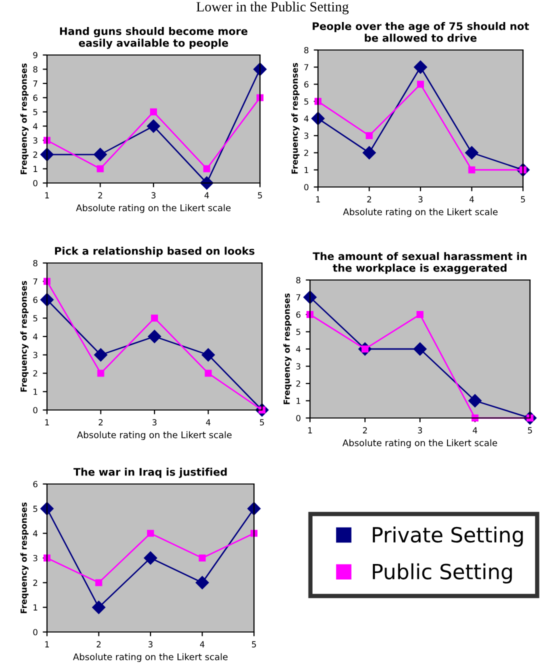 The height and width of the screenshot is (671, 545). What do you see at coordinates (35, 55) in the screenshot?
I see `y-tick-label: 9` at bounding box center [35, 55].